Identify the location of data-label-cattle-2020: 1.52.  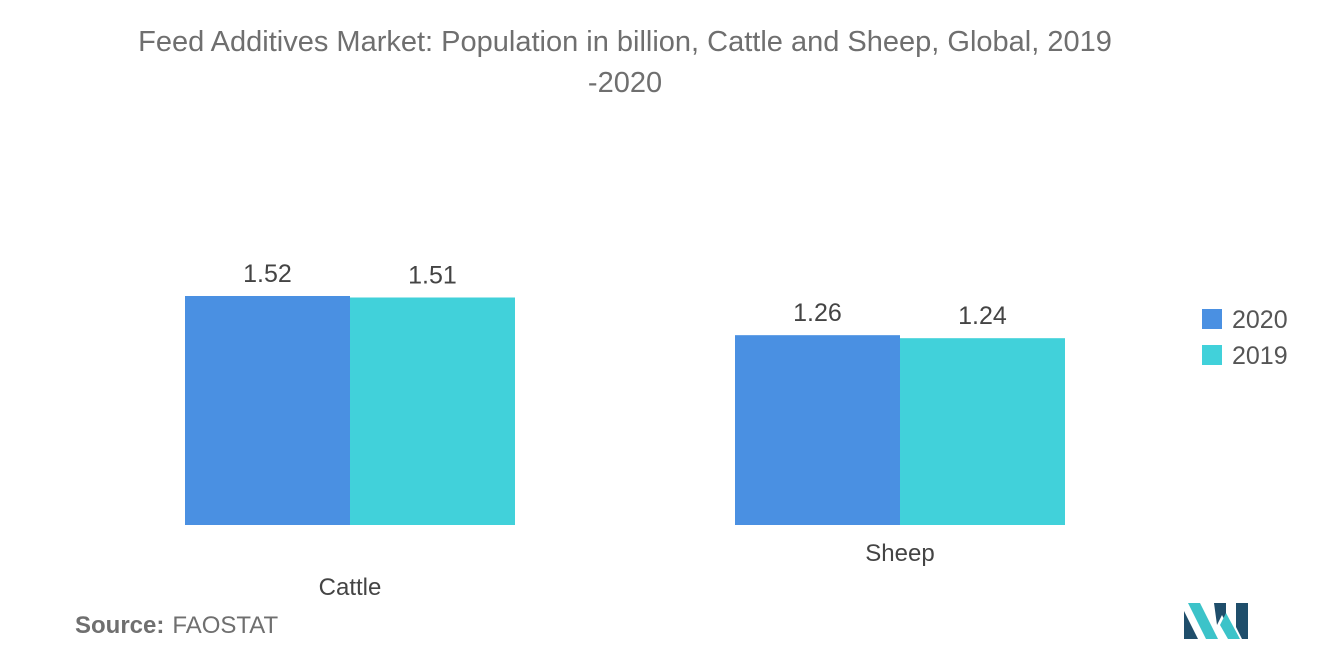
(267, 274).